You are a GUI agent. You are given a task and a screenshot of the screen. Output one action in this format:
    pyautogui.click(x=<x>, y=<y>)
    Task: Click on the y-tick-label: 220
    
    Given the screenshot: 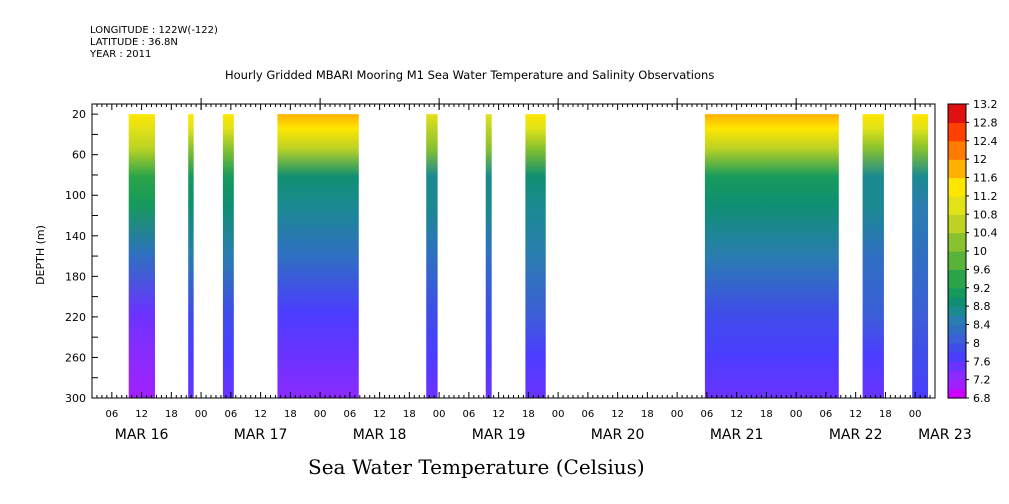 What is the action you would take?
    pyautogui.click(x=75, y=317)
    